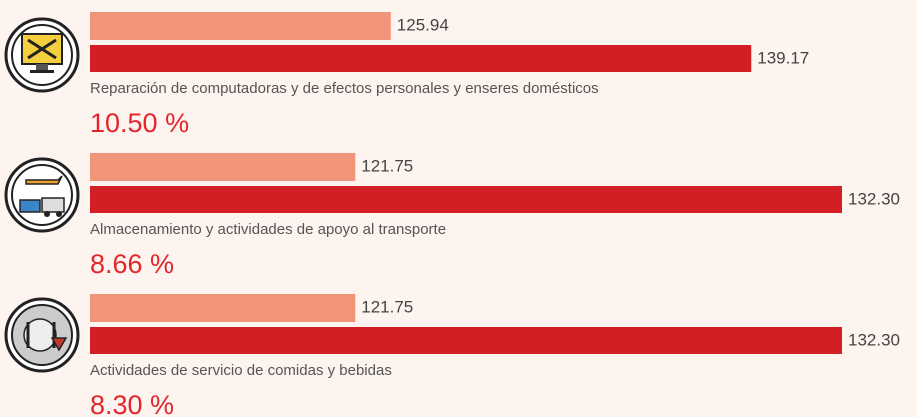 The image size is (917, 417). Describe the element at coordinates (42, 55) in the screenshot. I see `icon-computer` at that location.